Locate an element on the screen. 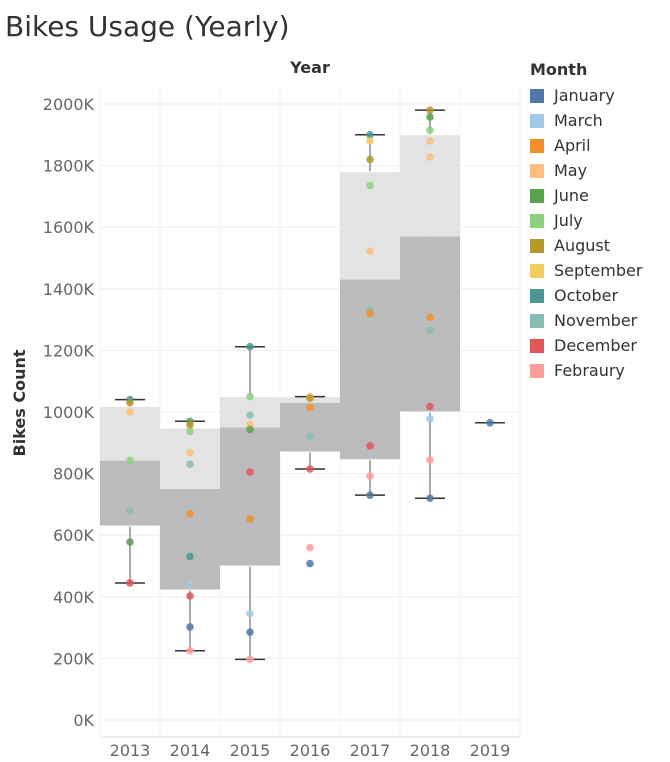 This screenshot has width=670, height=762. legend-label: October is located at coordinates (586, 295).